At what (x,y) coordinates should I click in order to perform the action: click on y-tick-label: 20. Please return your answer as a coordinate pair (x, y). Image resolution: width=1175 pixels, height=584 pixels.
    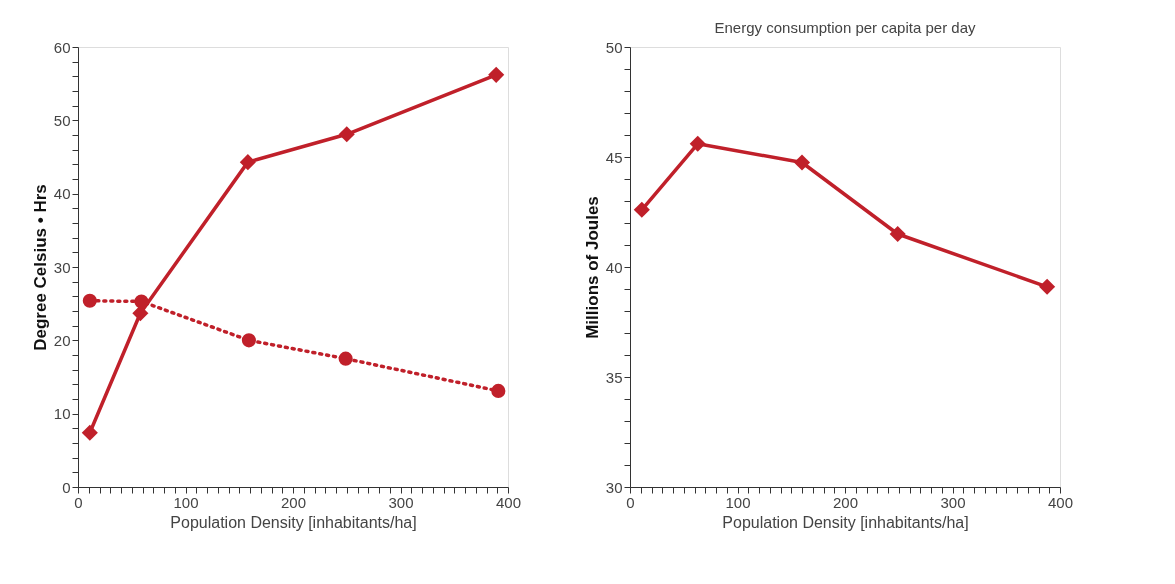
    Looking at the image, I should click on (62, 340).